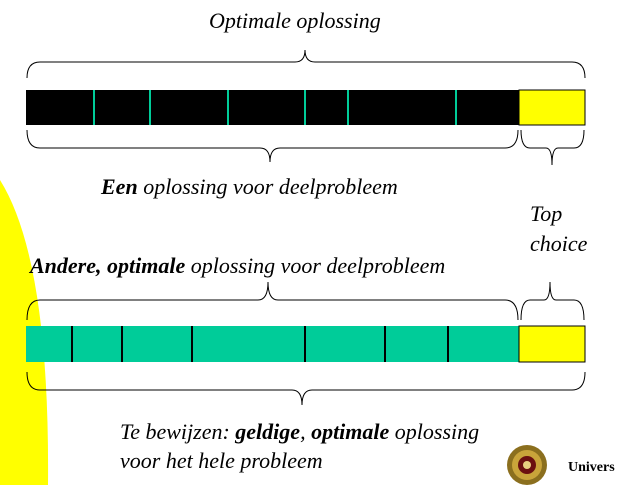  Describe the element at coordinates (591, 467) in the screenshot. I see `university-name: Univers` at that location.